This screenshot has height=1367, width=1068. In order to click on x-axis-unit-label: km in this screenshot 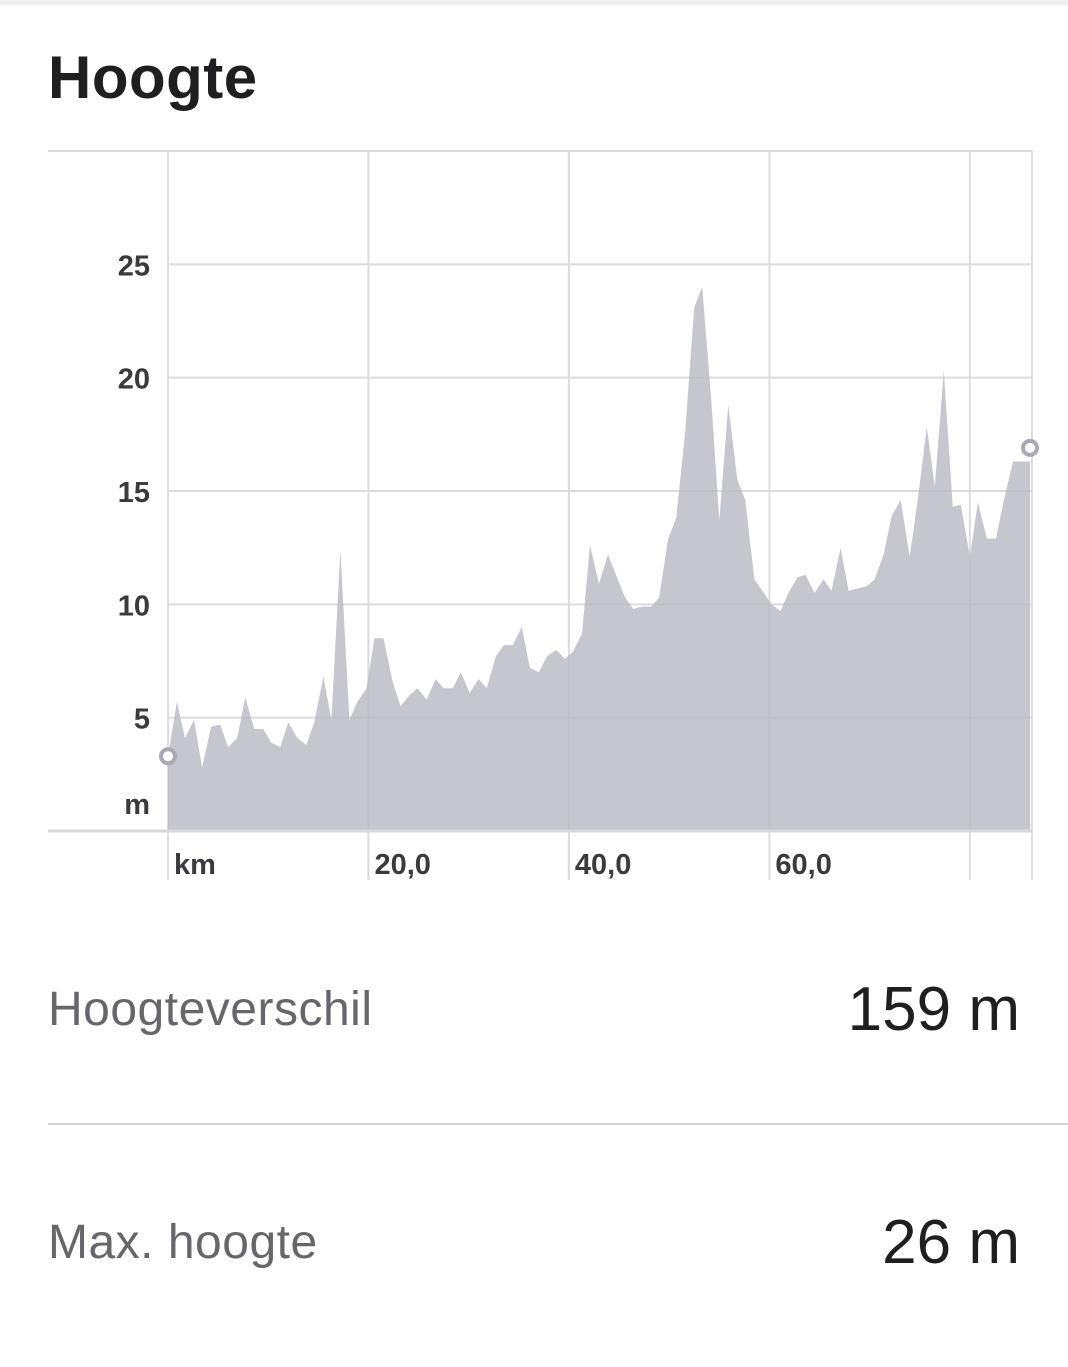, I will do `click(195, 865)`.